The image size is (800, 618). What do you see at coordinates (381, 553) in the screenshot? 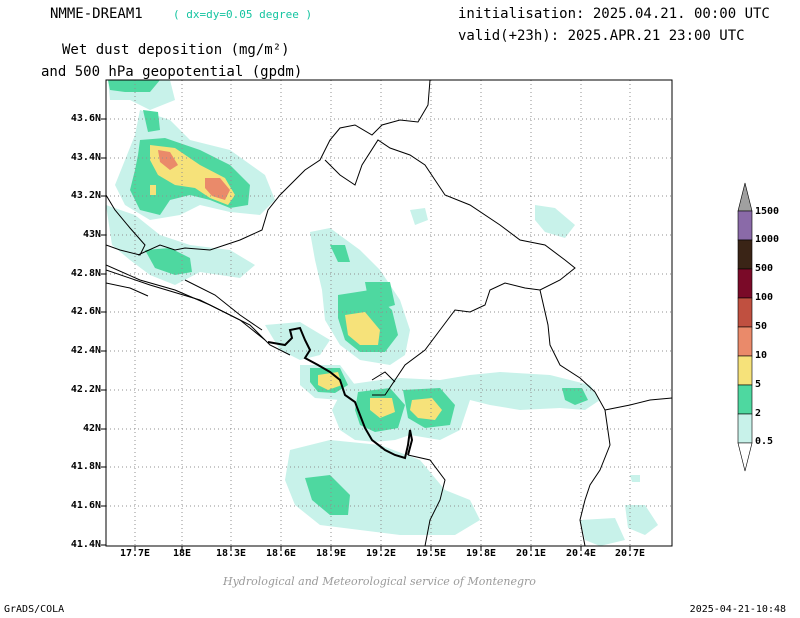
I see `lon-label: 19.2E` at bounding box center [381, 553].